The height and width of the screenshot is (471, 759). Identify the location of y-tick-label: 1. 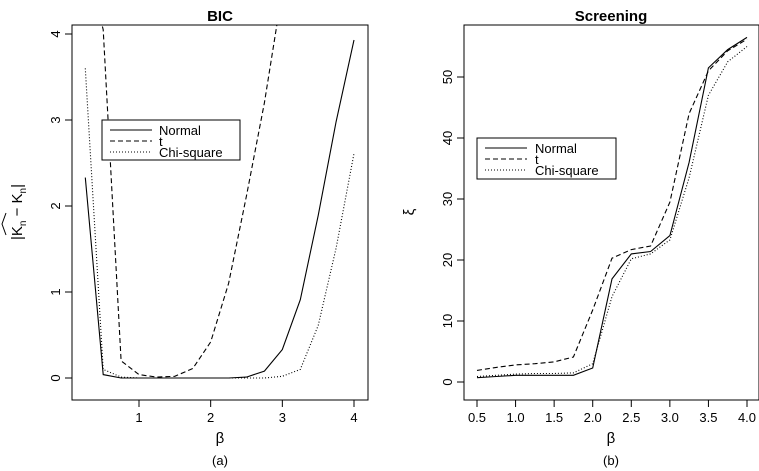
(55, 291).